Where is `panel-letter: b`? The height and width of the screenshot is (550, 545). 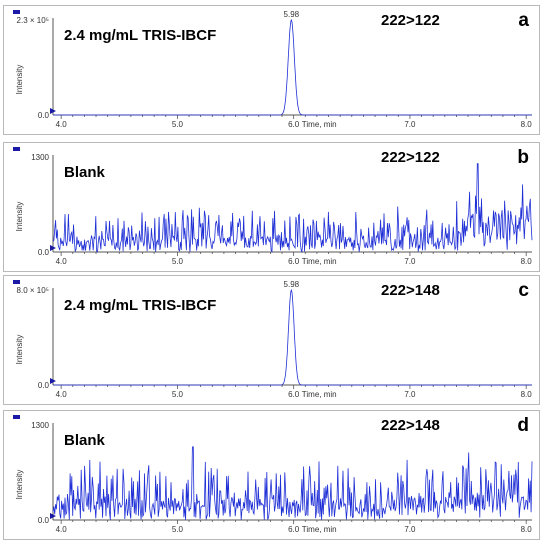
panel-letter: b is located at coordinates (523, 157).